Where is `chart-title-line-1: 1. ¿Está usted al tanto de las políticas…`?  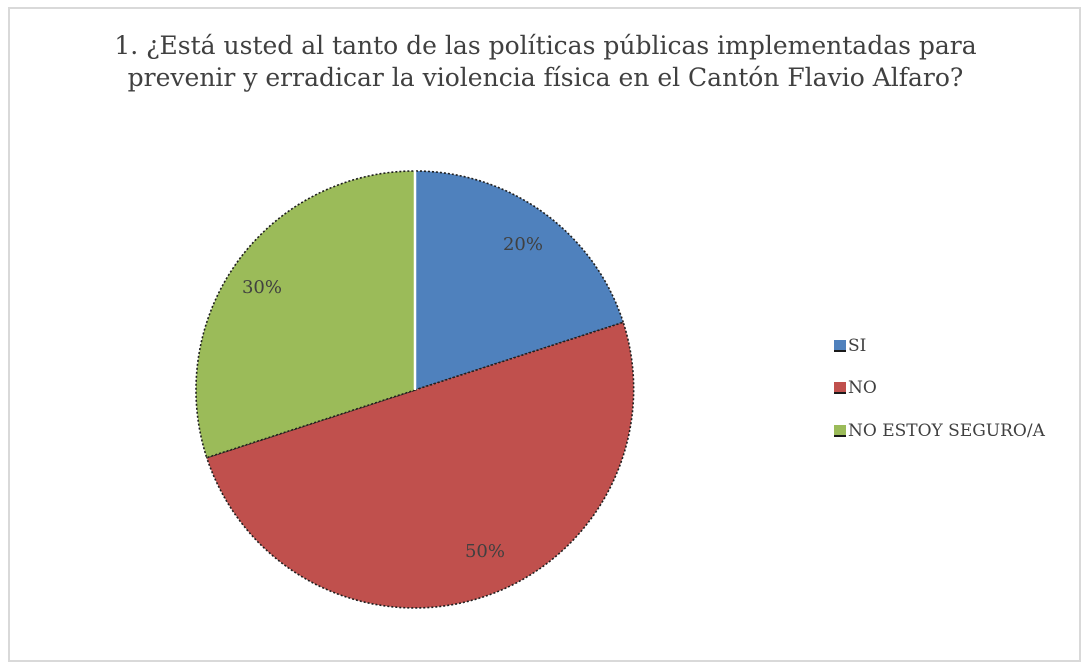
chart-title-line-1: 1. ¿Está usted al tanto de las políticas… is located at coordinates (545, 45).